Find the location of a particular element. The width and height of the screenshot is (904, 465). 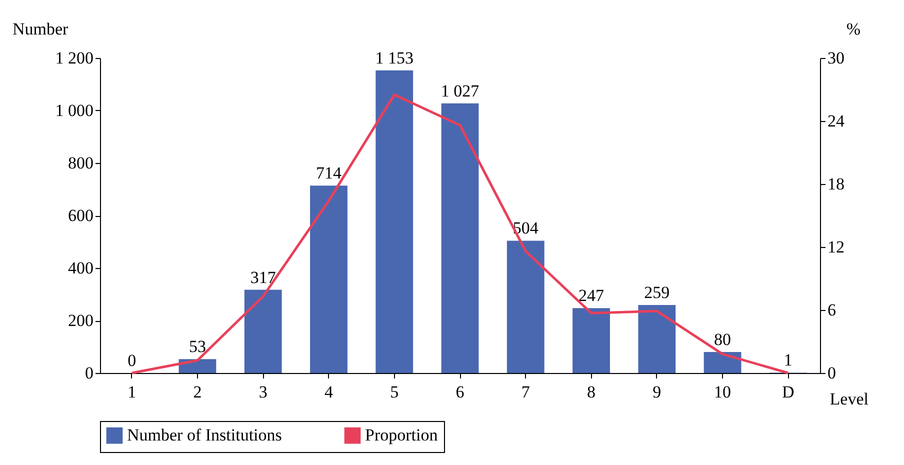

data-label: 80 is located at coordinates (723, 339).